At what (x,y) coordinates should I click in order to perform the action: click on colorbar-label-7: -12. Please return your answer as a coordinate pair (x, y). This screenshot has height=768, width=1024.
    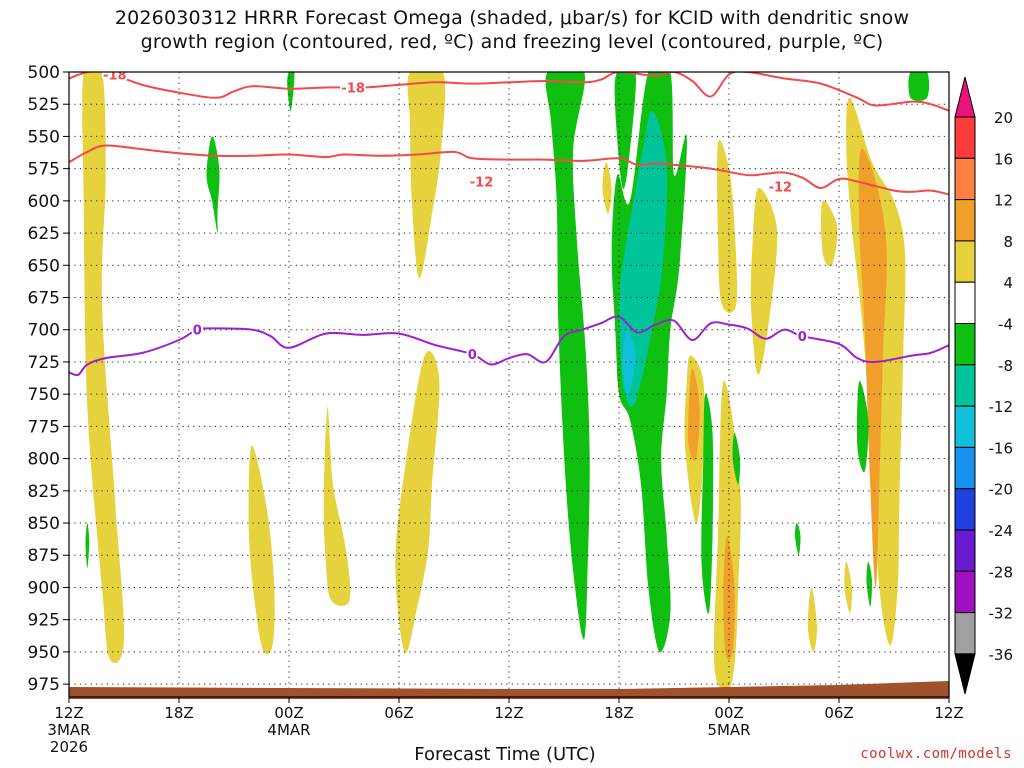
    Looking at the image, I should click on (1001, 407).